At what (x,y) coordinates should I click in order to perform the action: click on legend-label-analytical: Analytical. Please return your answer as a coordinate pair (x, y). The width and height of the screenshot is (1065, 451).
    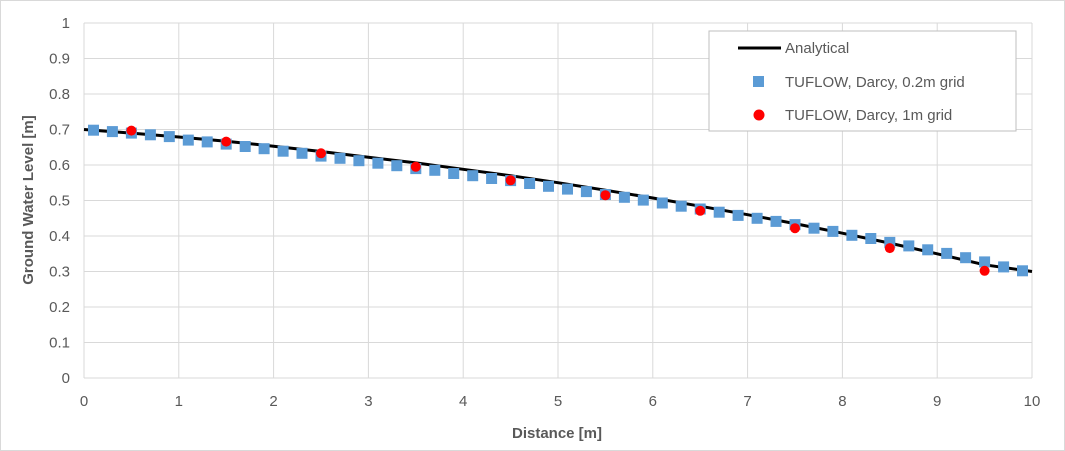
    Looking at the image, I should click on (817, 48).